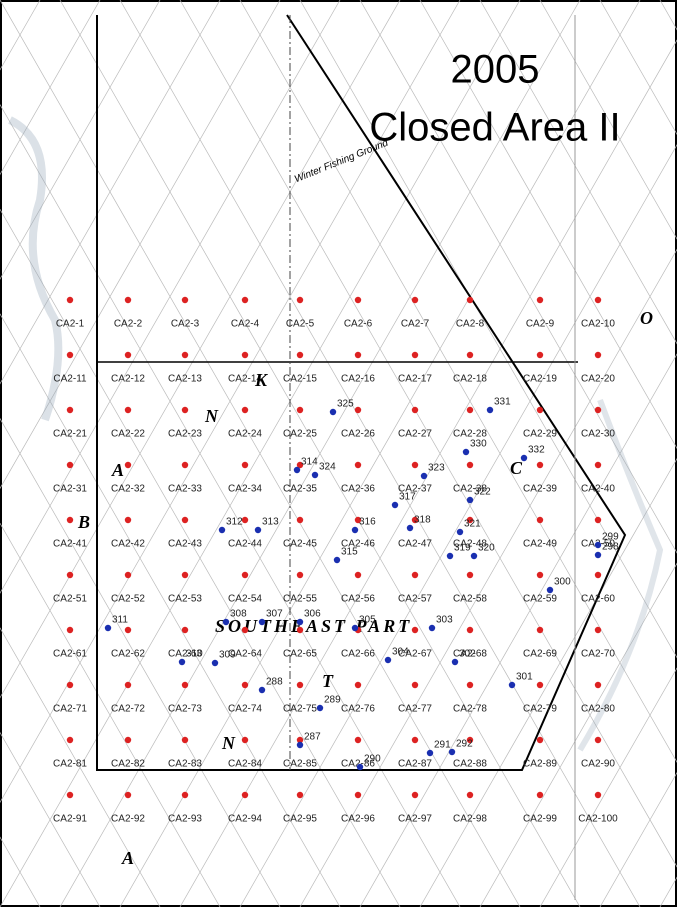 The height and width of the screenshot is (907, 677). I want to click on station-label: CA2-1, so click(70, 324).